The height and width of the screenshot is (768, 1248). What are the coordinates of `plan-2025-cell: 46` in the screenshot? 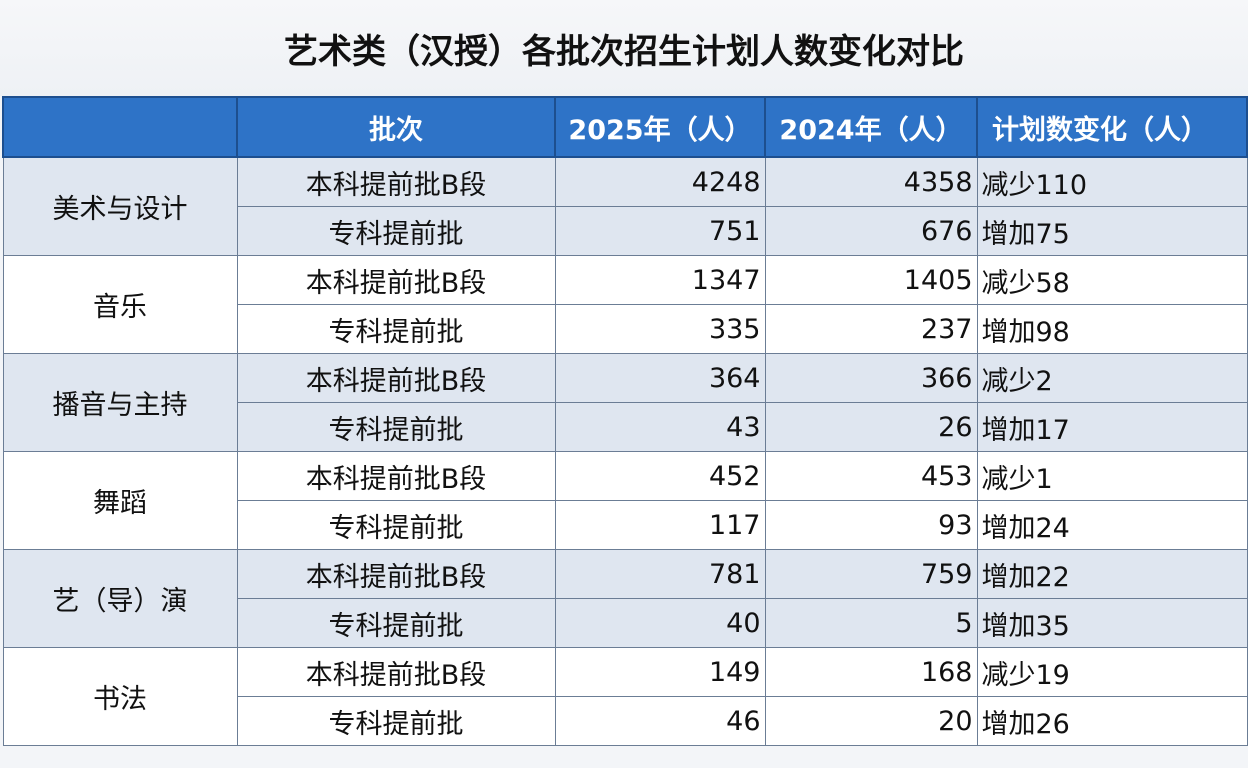 It's located at (660, 721).